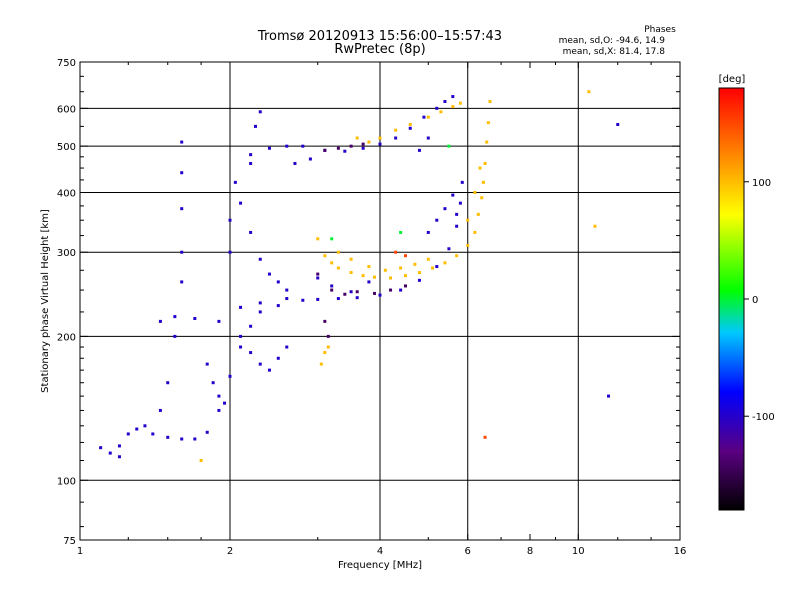  What do you see at coordinates (759, 300) in the screenshot?
I see `colorbar-ticks: 100 0 -100` at bounding box center [759, 300].